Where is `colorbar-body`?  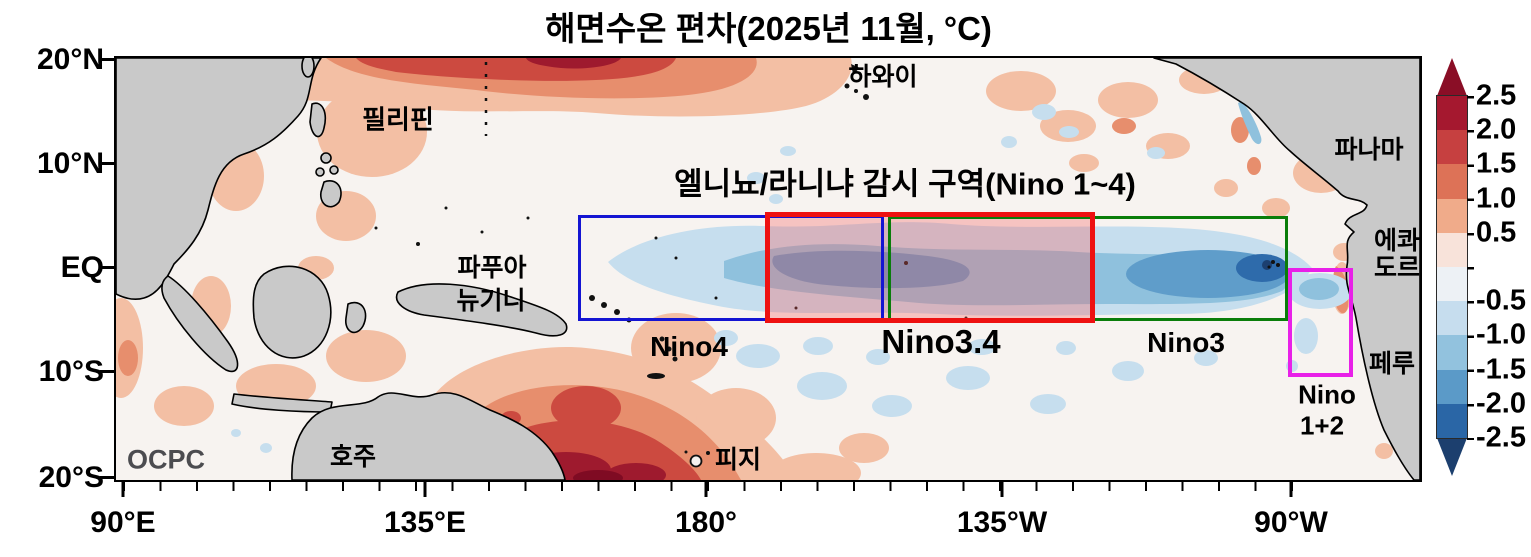
colorbar-body is located at coordinates (1452, 267).